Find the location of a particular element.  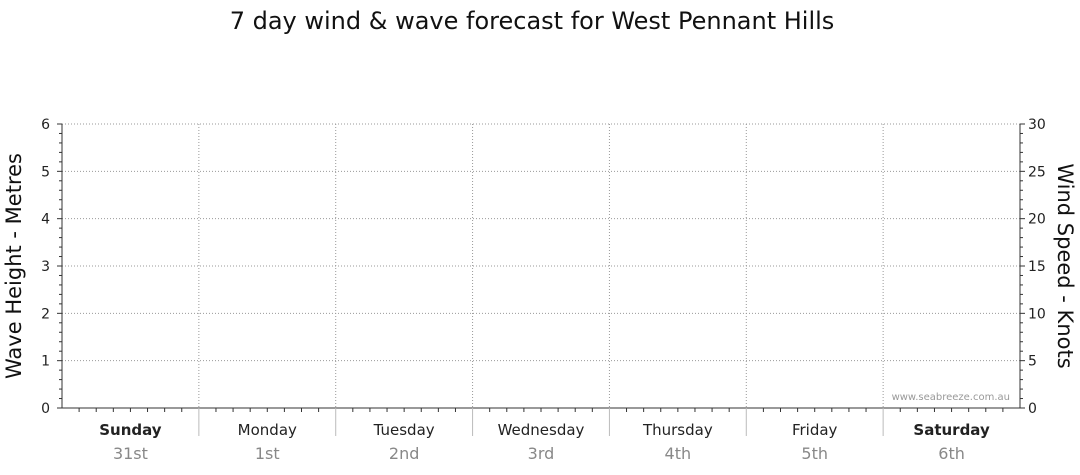

left-tick-label: 3 is located at coordinates (45, 267).